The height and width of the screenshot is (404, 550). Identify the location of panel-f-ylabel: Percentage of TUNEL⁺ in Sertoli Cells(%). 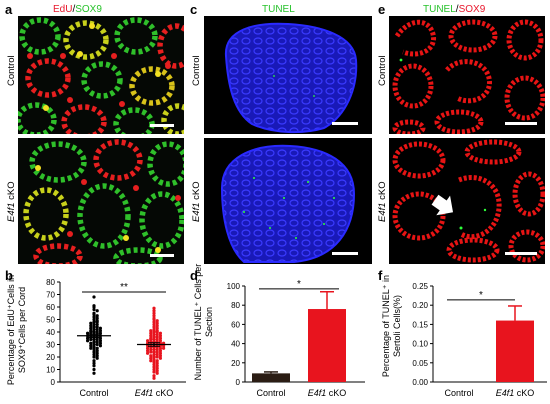
(392, 326).